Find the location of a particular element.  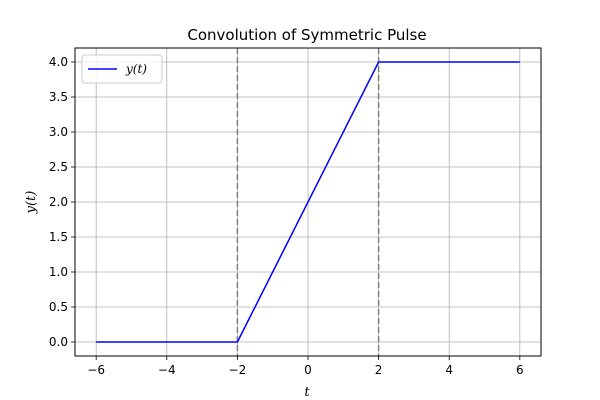

legend-entry: y(t) is located at coordinates (136, 69).